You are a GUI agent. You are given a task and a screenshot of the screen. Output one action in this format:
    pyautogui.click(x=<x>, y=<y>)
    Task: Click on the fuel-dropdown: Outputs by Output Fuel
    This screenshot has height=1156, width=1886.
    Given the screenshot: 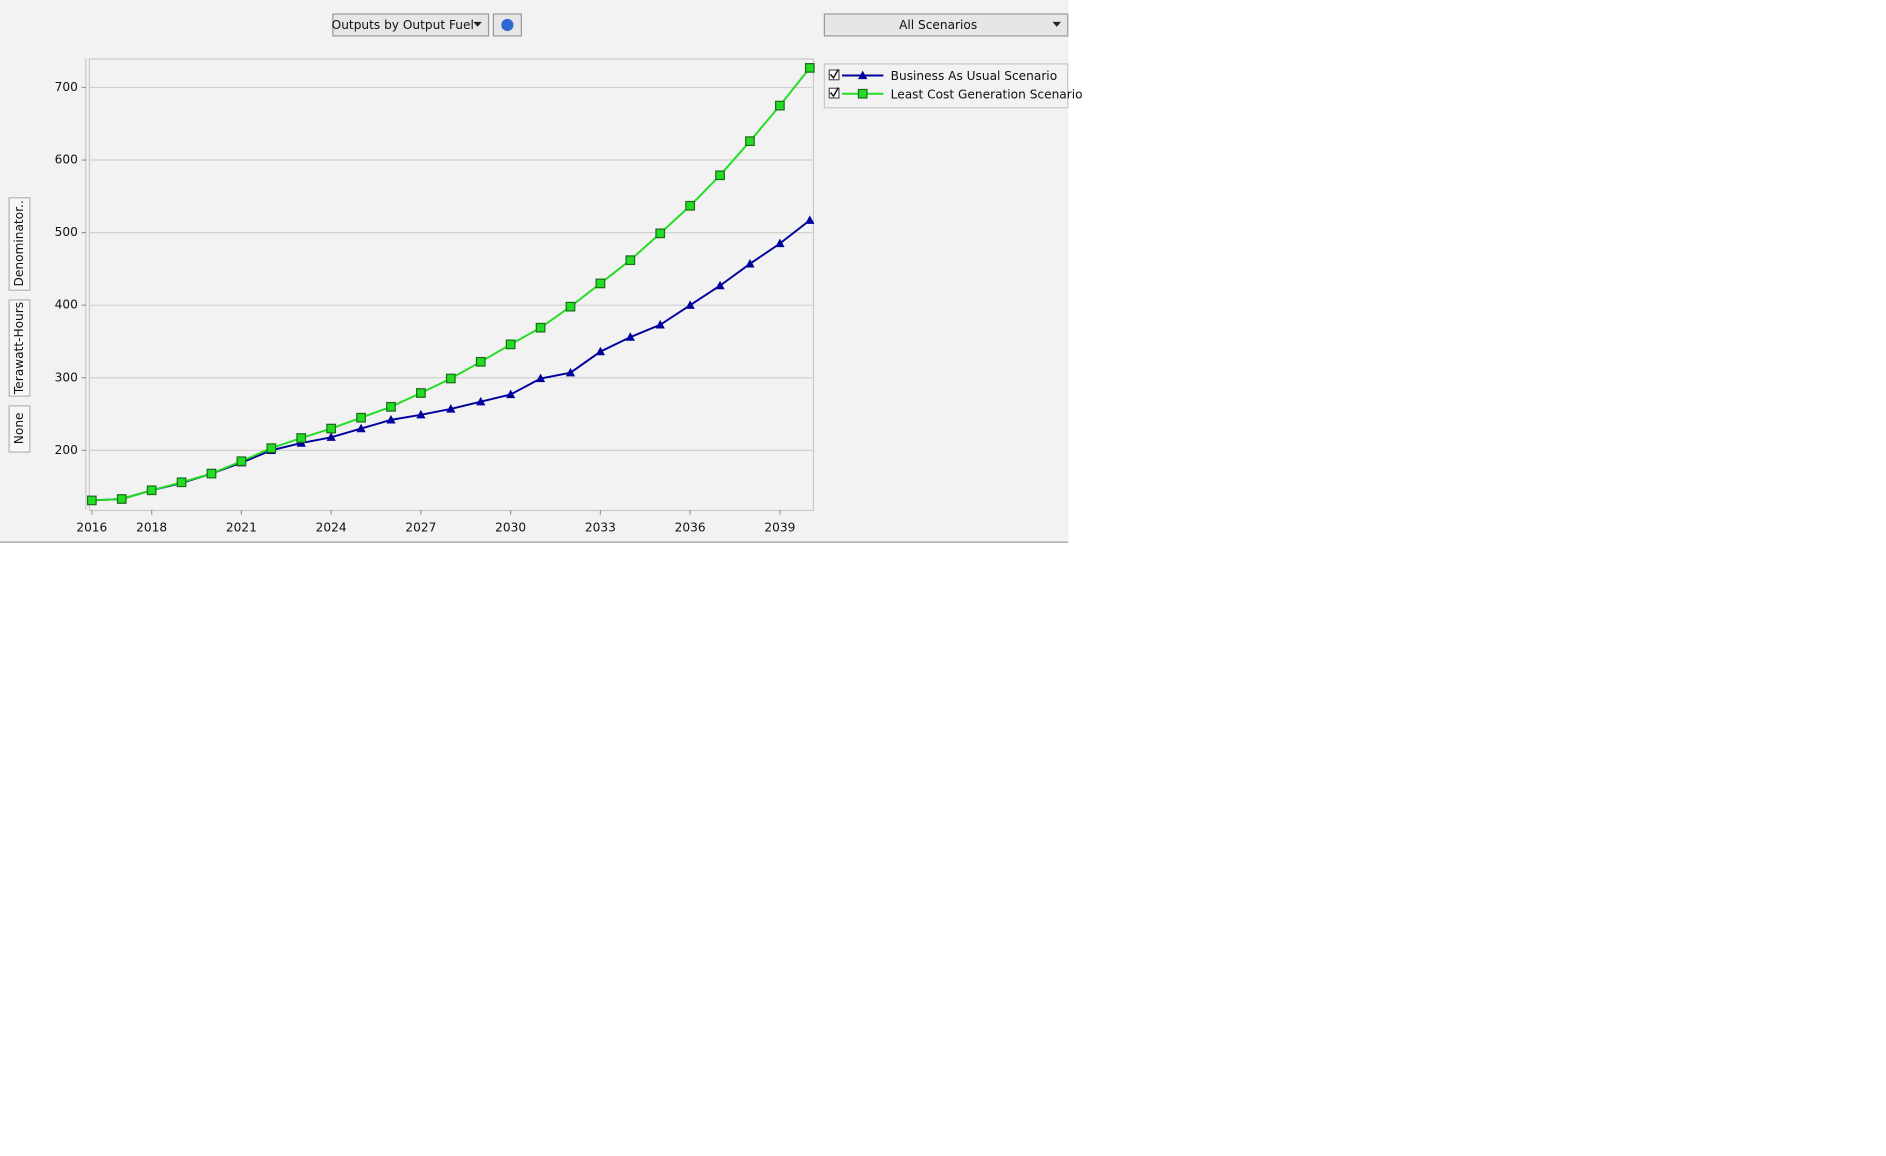 What is the action you would take?
    pyautogui.click(x=411, y=25)
    